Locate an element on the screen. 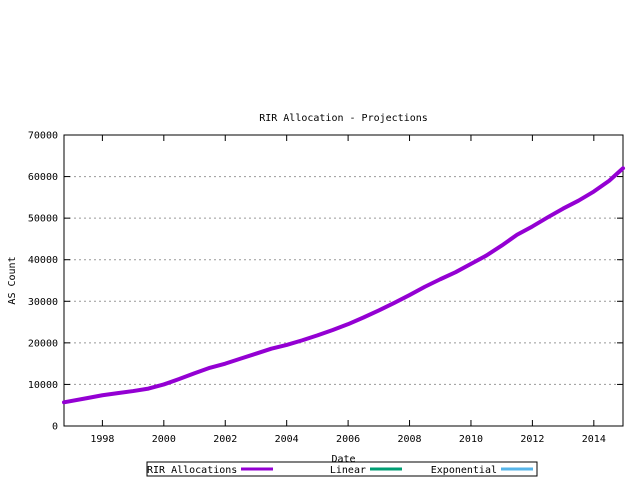 This screenshot has width=640, height=480. x-tick-label: 2014 is located at coordinates (594, 439).